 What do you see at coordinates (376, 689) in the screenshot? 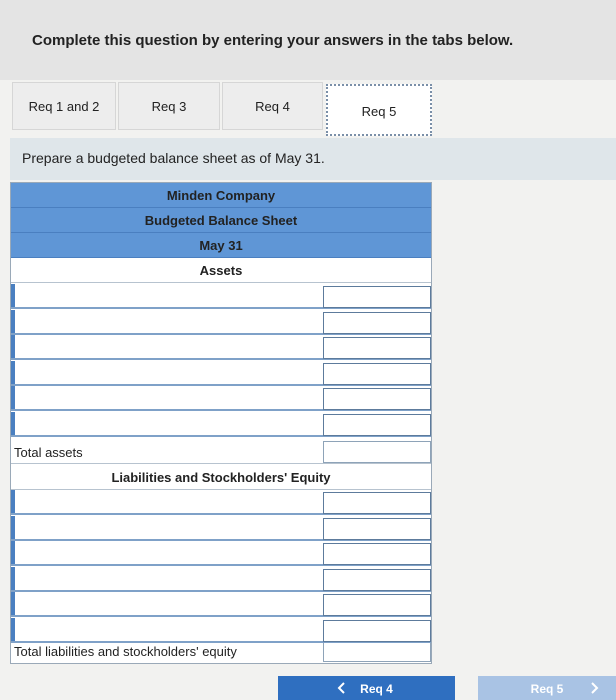
I see `prev-label: Req 4` at bounding box center [376, 689].